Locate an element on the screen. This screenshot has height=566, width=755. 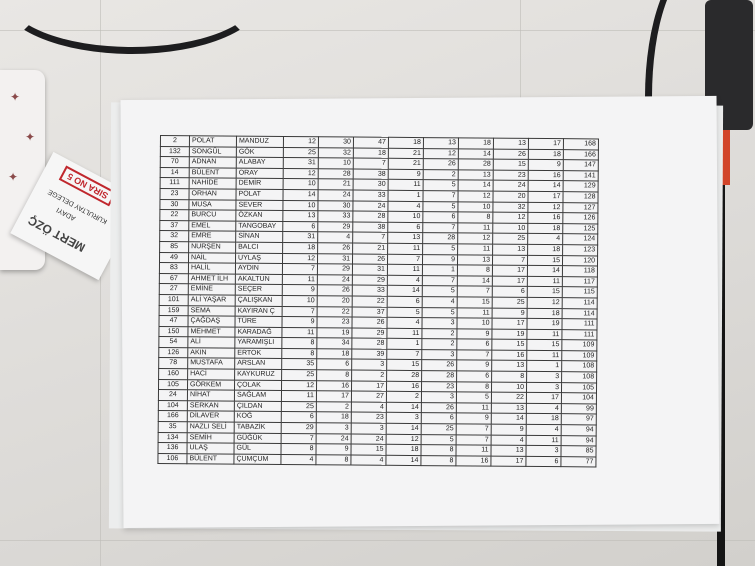
cell-first-name: GÖRKEM is located at coordinates (211, 385).